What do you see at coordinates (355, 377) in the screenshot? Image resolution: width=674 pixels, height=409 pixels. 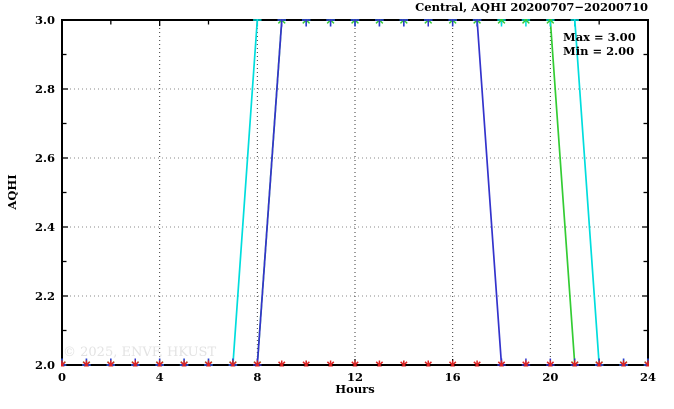 I see `x-tick-label: 12` at bounding box center [355, 377].